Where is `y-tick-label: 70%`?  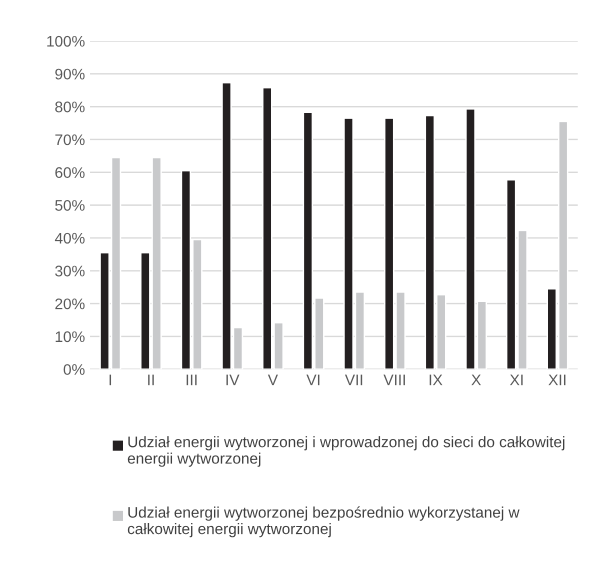
y-tick-label: 70% is located at coordinates (70, 140).